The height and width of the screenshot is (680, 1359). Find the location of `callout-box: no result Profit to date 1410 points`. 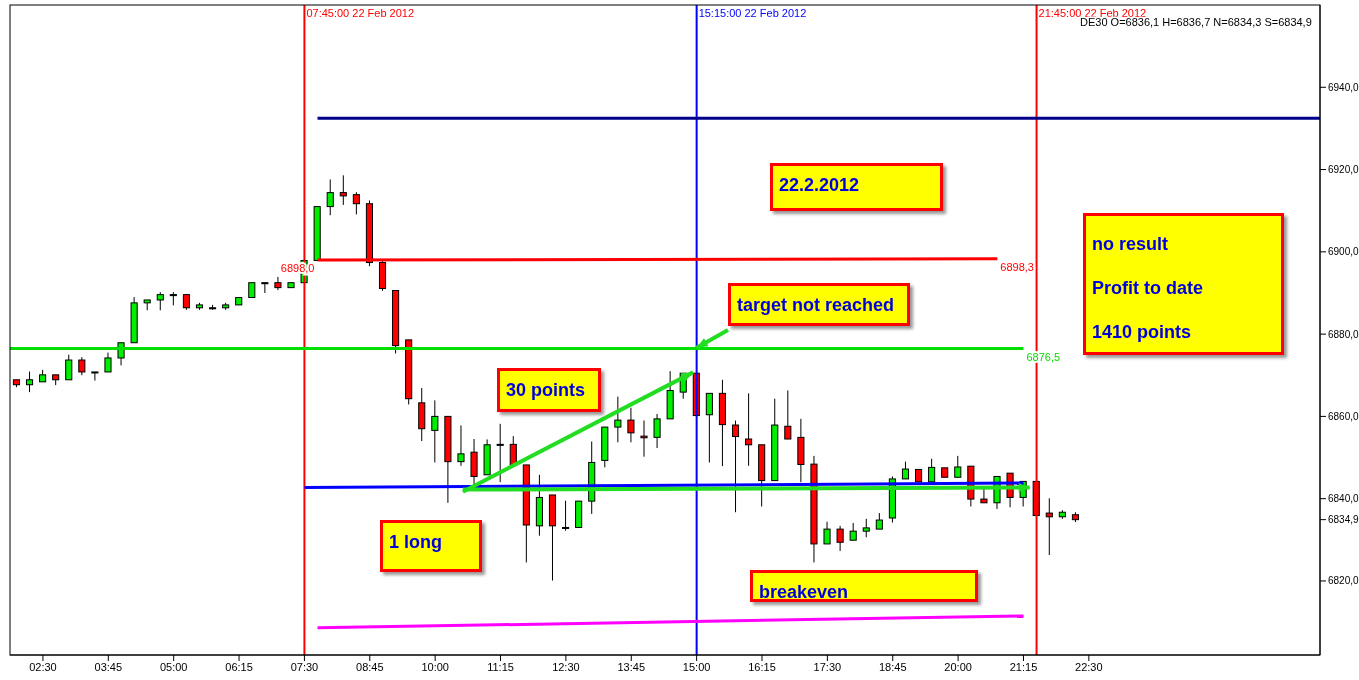

callout-box: no result Profit to date 1410 points is located at coordinates (1183, 284).